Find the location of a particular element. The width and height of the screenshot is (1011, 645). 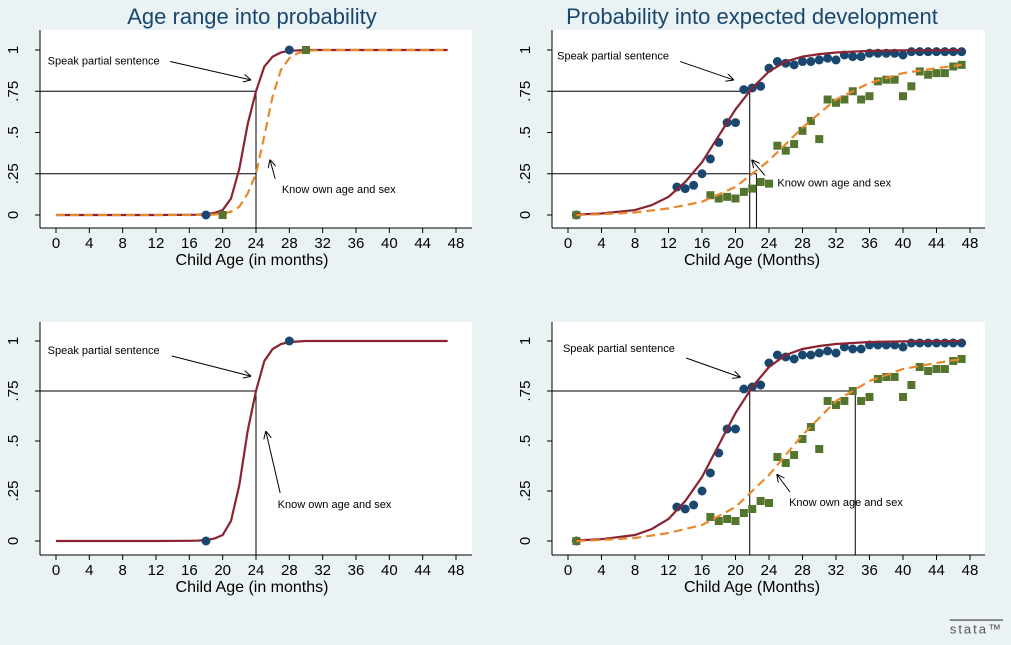

annotation: Speak partial sentence is located at coordinates (104, 351).